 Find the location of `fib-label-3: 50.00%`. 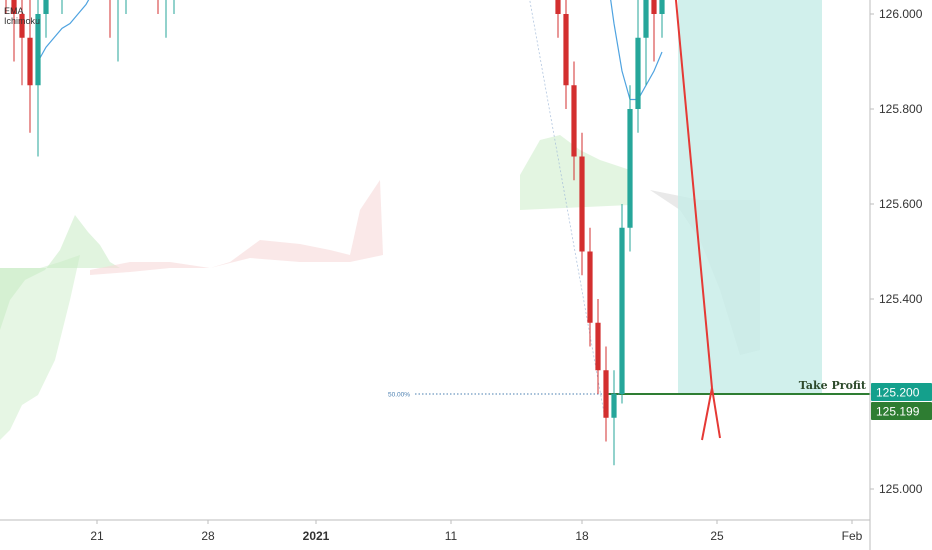

fib-label-3: 50.00% is located at coordinates (399, 395).